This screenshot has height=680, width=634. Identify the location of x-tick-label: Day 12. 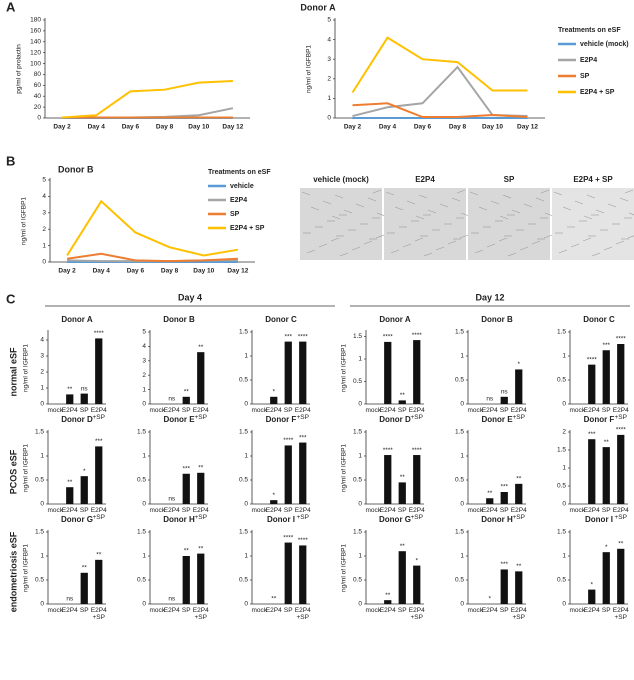
(527, 127).